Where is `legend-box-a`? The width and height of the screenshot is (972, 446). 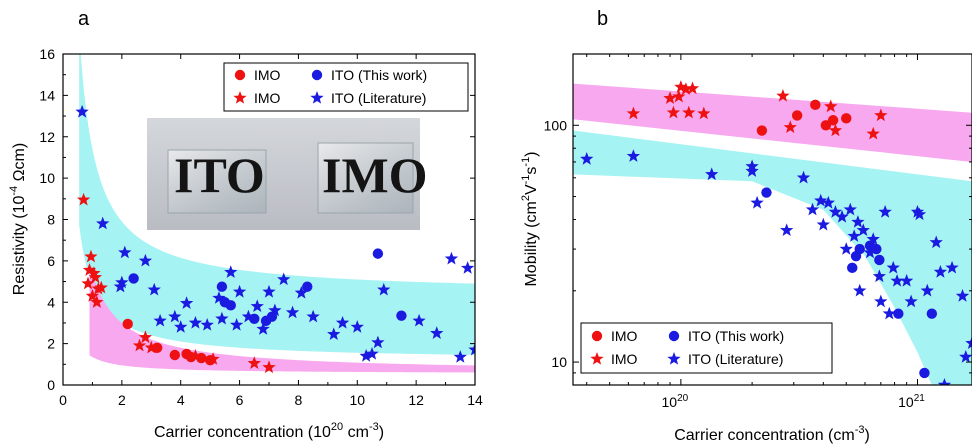 legend-box-a is located at coordinates (346, 87).